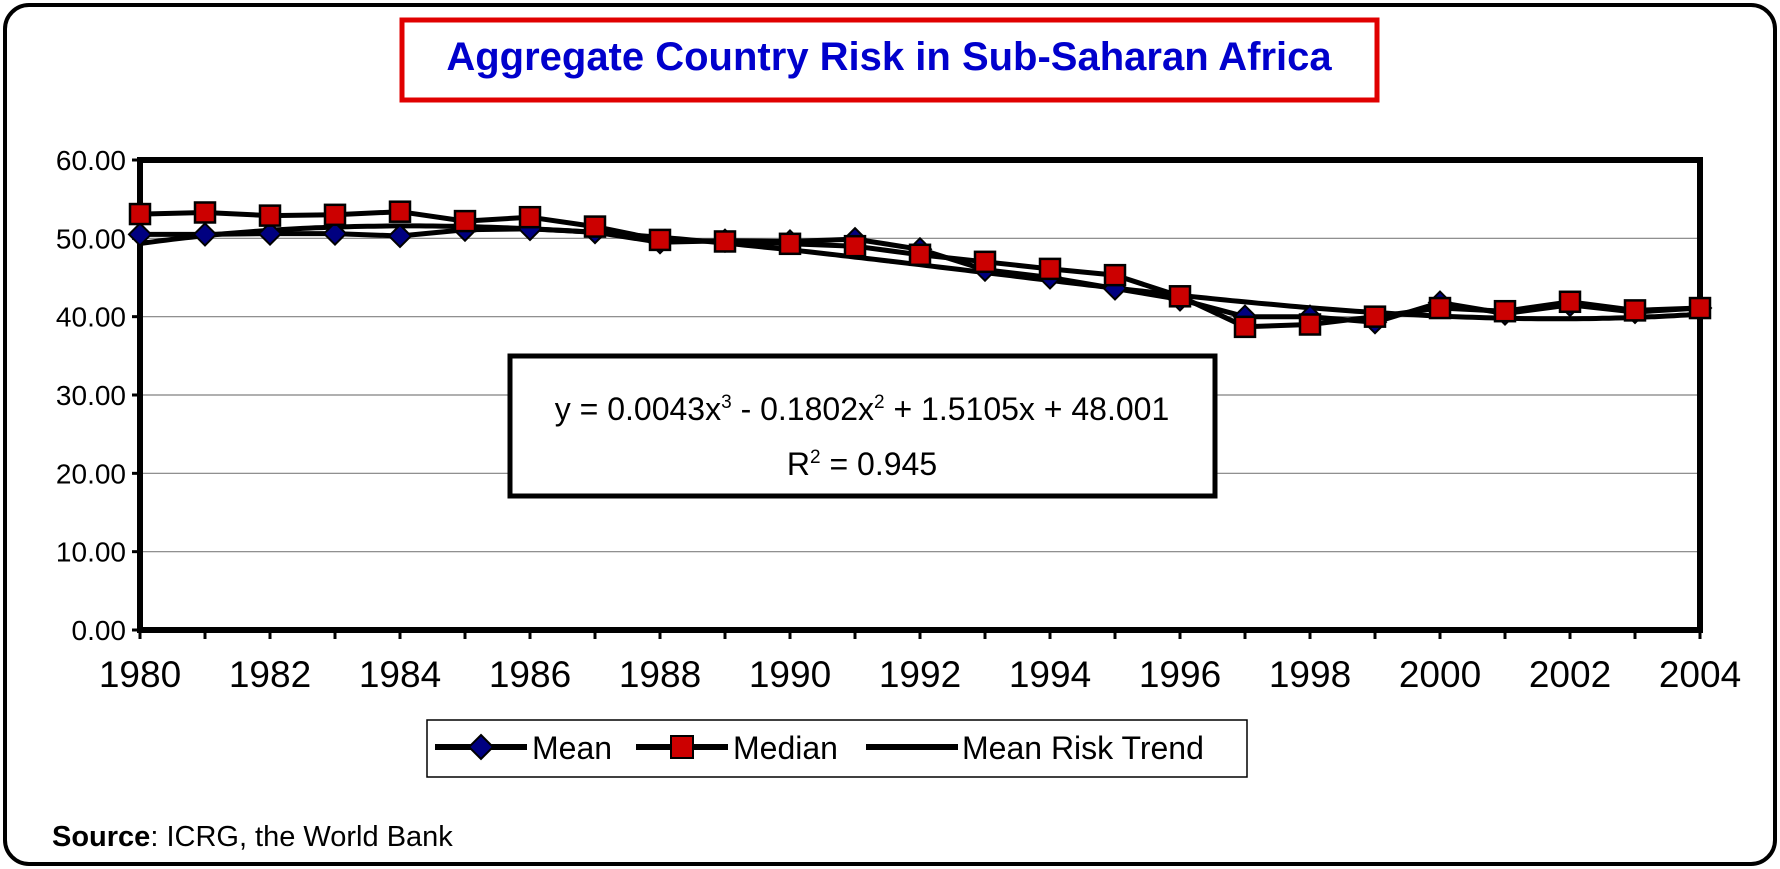  Describe the element at coordinates (1180, 674) in the screenshot. I see `x-tick-label: 1996` at that location.